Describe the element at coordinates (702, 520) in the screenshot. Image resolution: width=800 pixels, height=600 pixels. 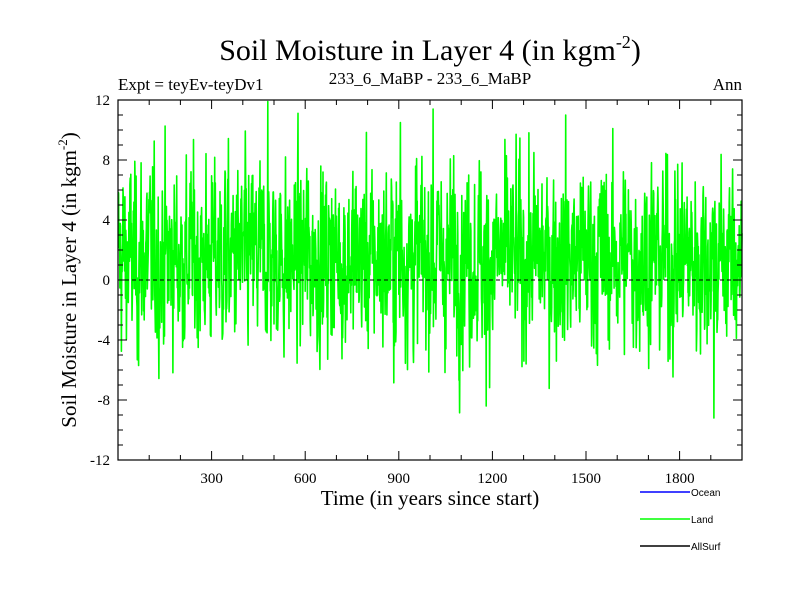
I see `legend-label-land: Land` at that location.